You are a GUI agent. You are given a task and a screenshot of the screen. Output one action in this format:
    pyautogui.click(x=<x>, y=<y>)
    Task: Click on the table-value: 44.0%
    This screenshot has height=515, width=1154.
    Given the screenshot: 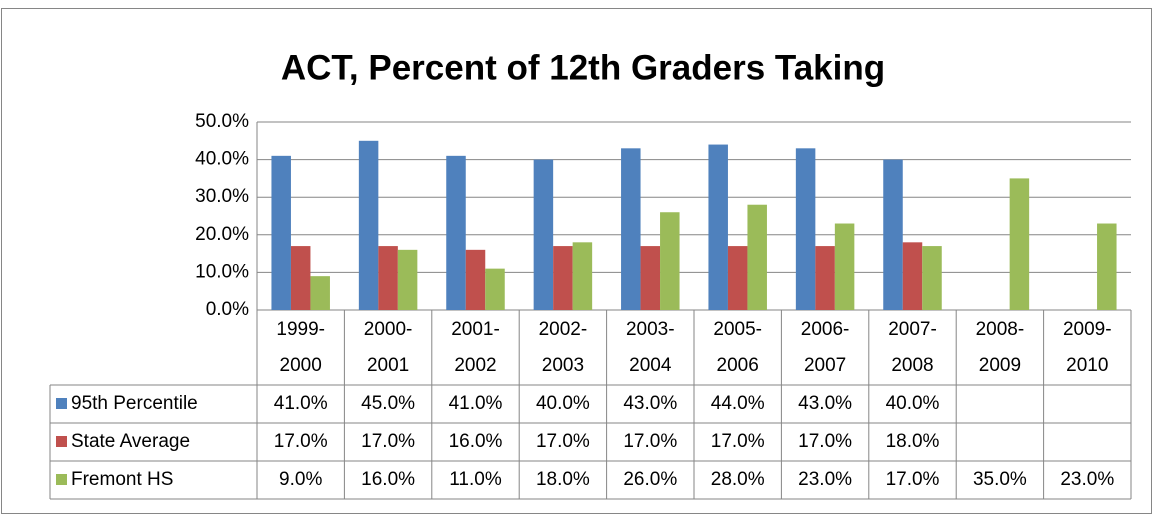 What is the action you would take?
    pyautogui.click(x=738, y=403)
    